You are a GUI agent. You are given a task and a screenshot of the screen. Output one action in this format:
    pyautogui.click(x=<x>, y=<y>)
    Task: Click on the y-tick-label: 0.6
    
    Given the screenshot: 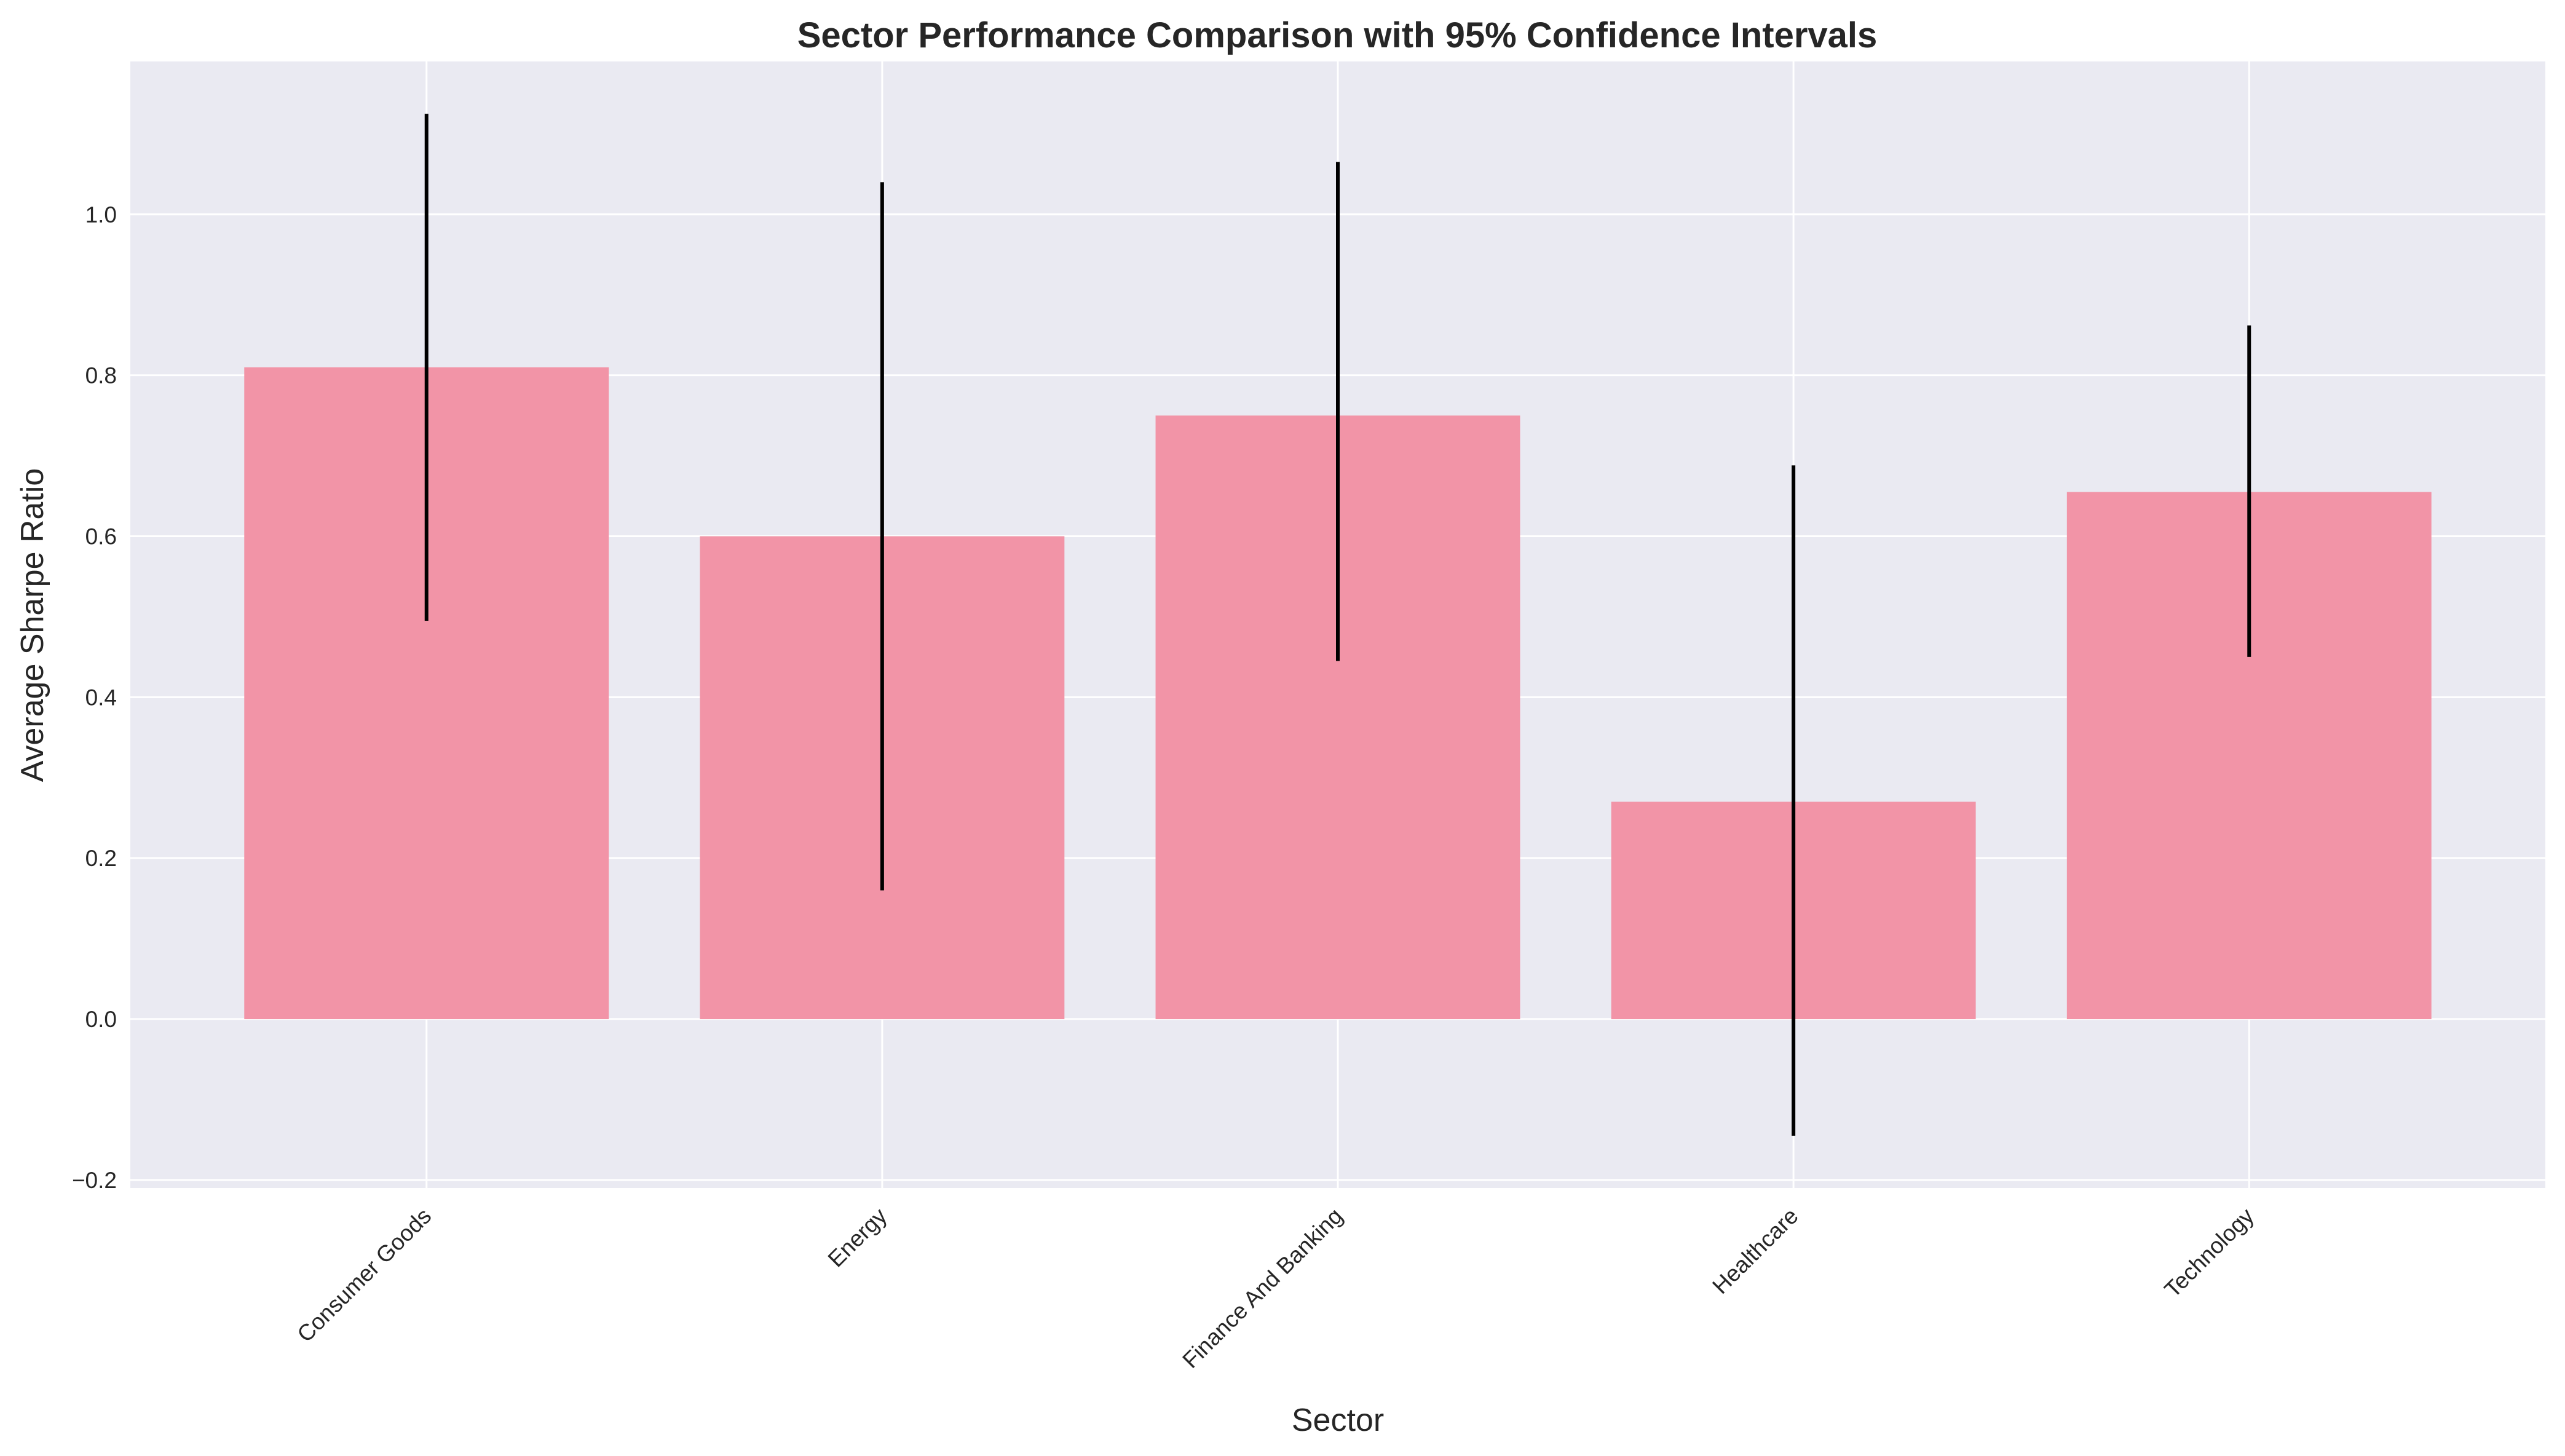 What is the action you would take?
    pyautogui.click(x=101, y=536)
    